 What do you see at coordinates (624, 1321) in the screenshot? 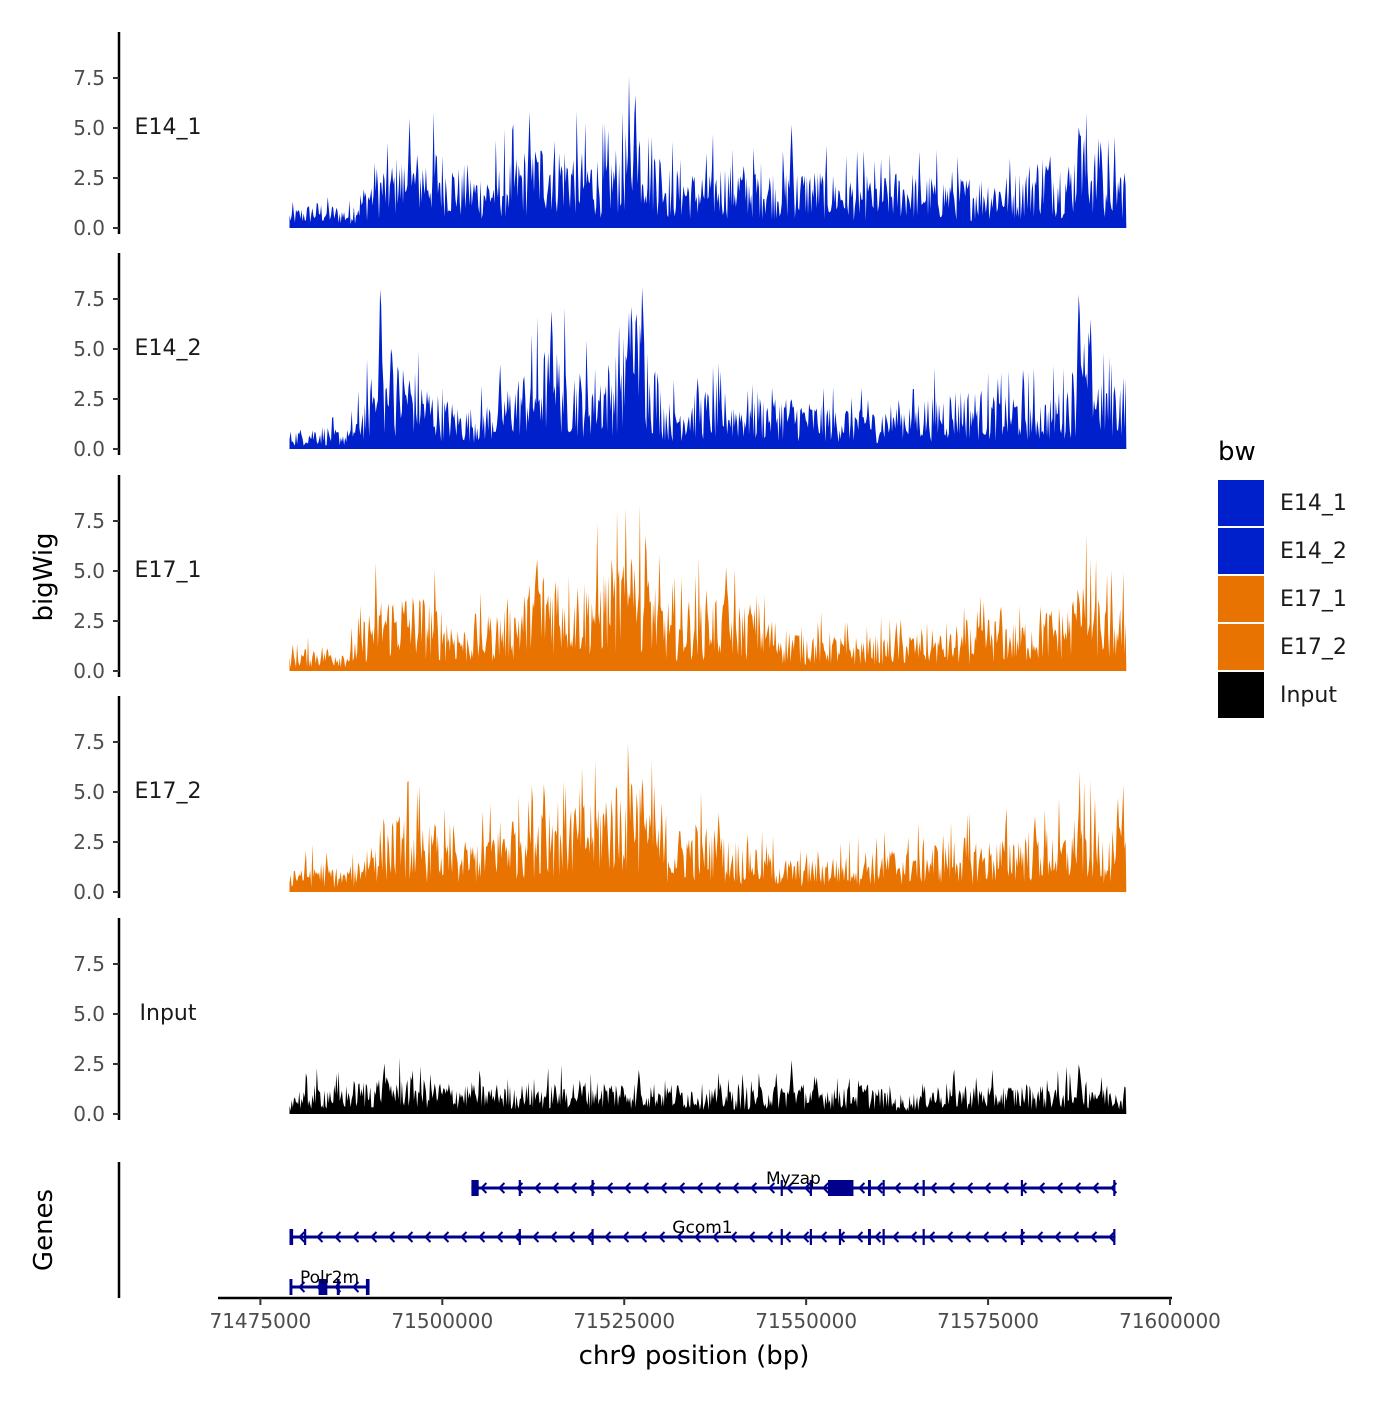
I see `x-tick-label: 71525000` at bounding box center [624, 1321].